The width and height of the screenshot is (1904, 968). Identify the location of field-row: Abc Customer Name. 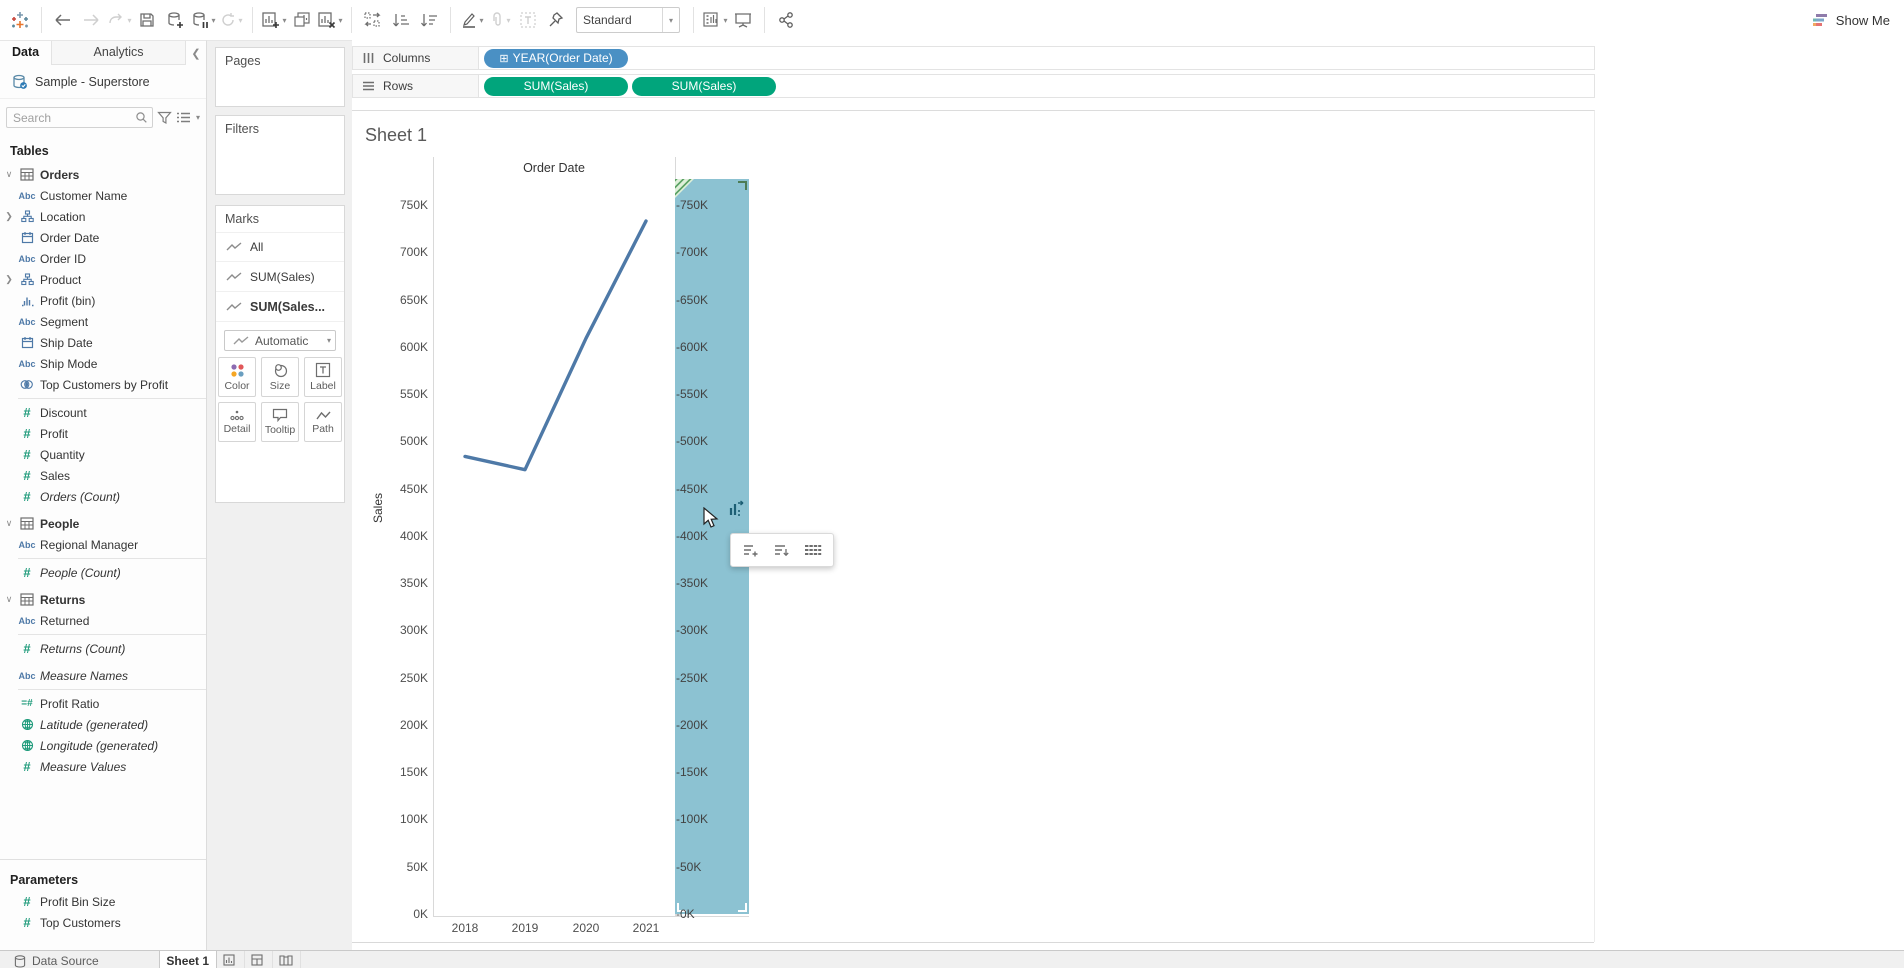
(103, 195).